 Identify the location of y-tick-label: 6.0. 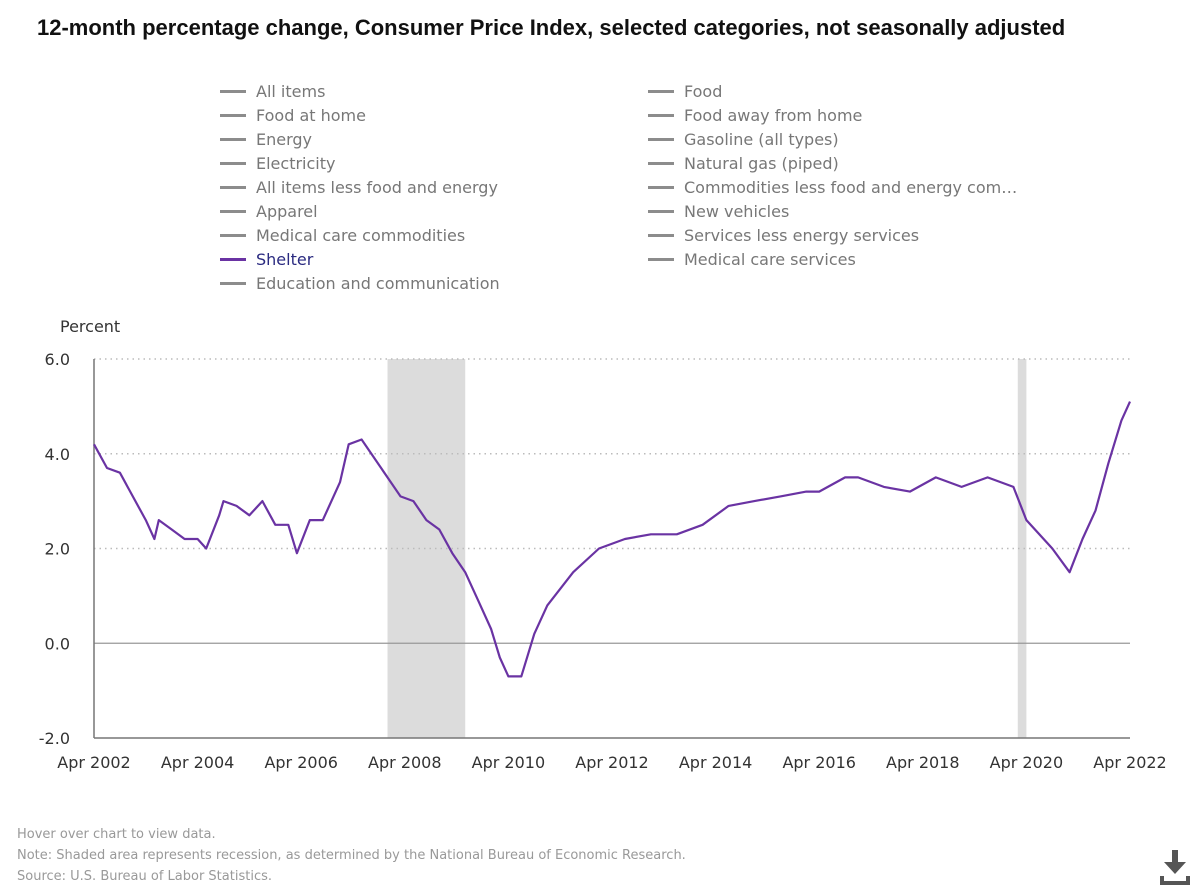
(57, 359).